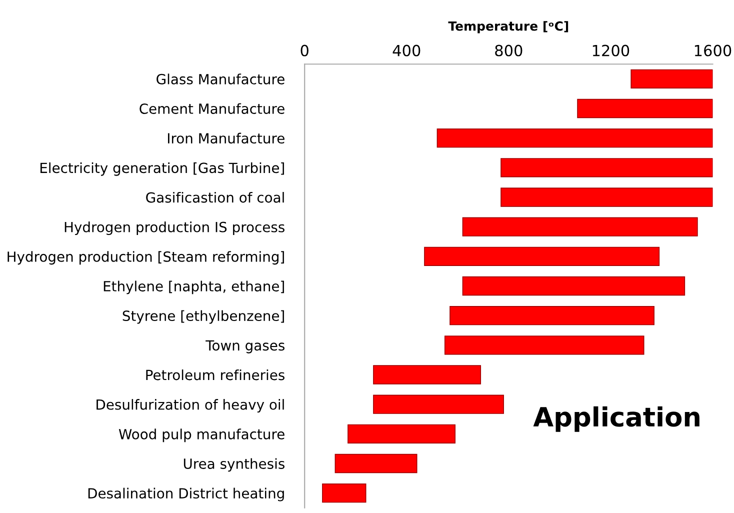 This screenshot has height=513, width=734. I want to click on y-tick-label: Iron Manufacture, so click(226, 138).